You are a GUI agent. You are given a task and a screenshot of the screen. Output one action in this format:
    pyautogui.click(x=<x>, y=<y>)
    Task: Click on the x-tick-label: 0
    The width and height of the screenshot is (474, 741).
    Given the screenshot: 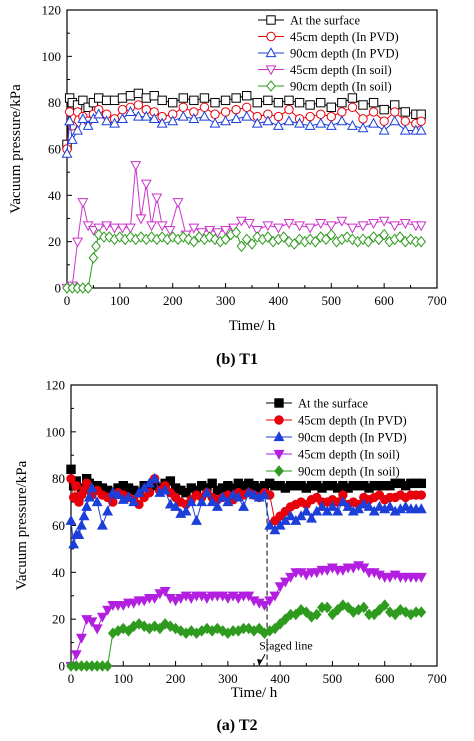 What is the action you would take?
    pyautogui.click(x=71, y=678)
    